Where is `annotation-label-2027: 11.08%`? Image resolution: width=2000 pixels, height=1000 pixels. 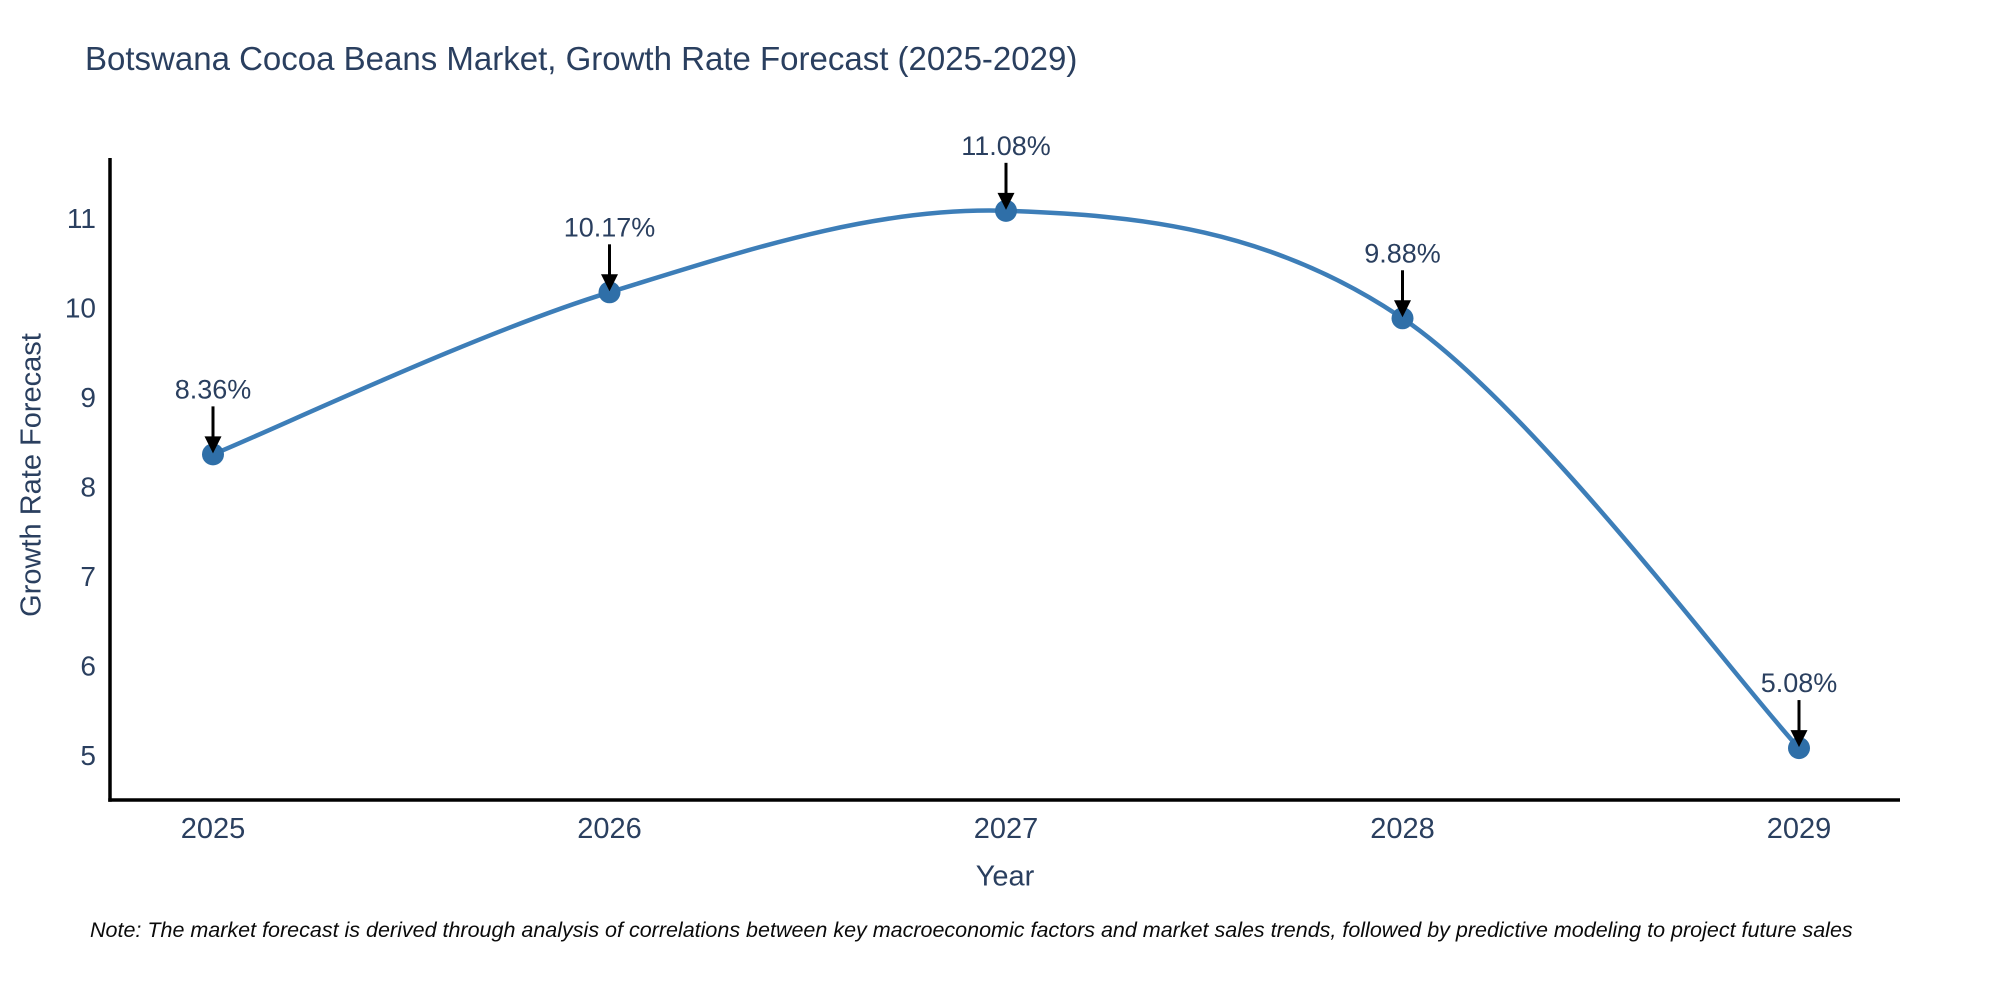 annotation-label-2027: 11.08% is located at coordinates (1006, 146).